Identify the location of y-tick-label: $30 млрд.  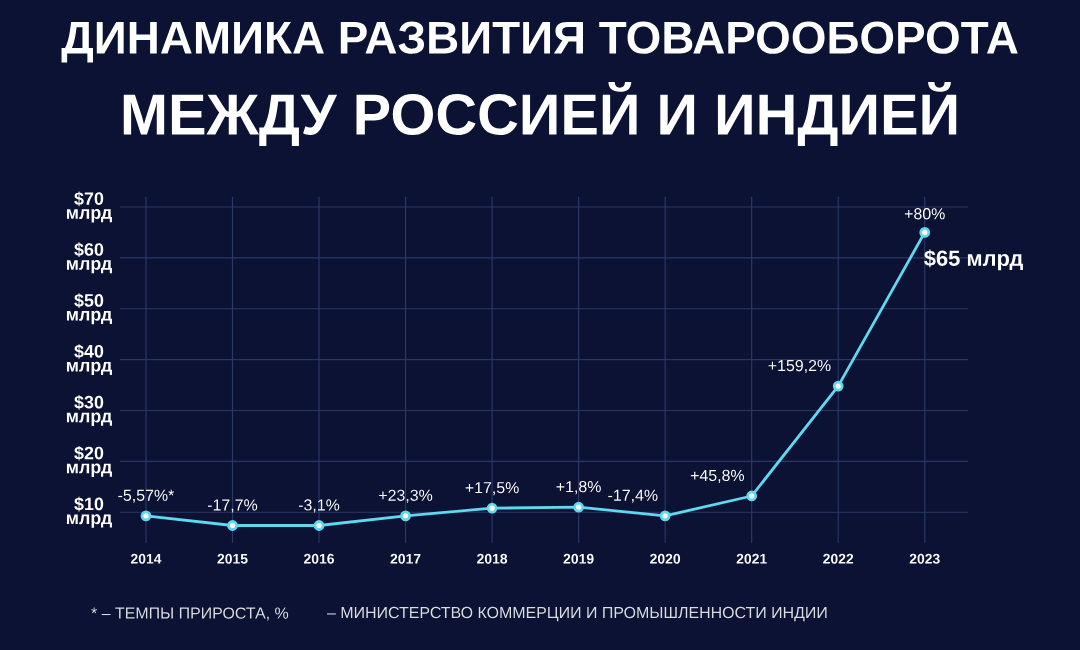
(89, 410).